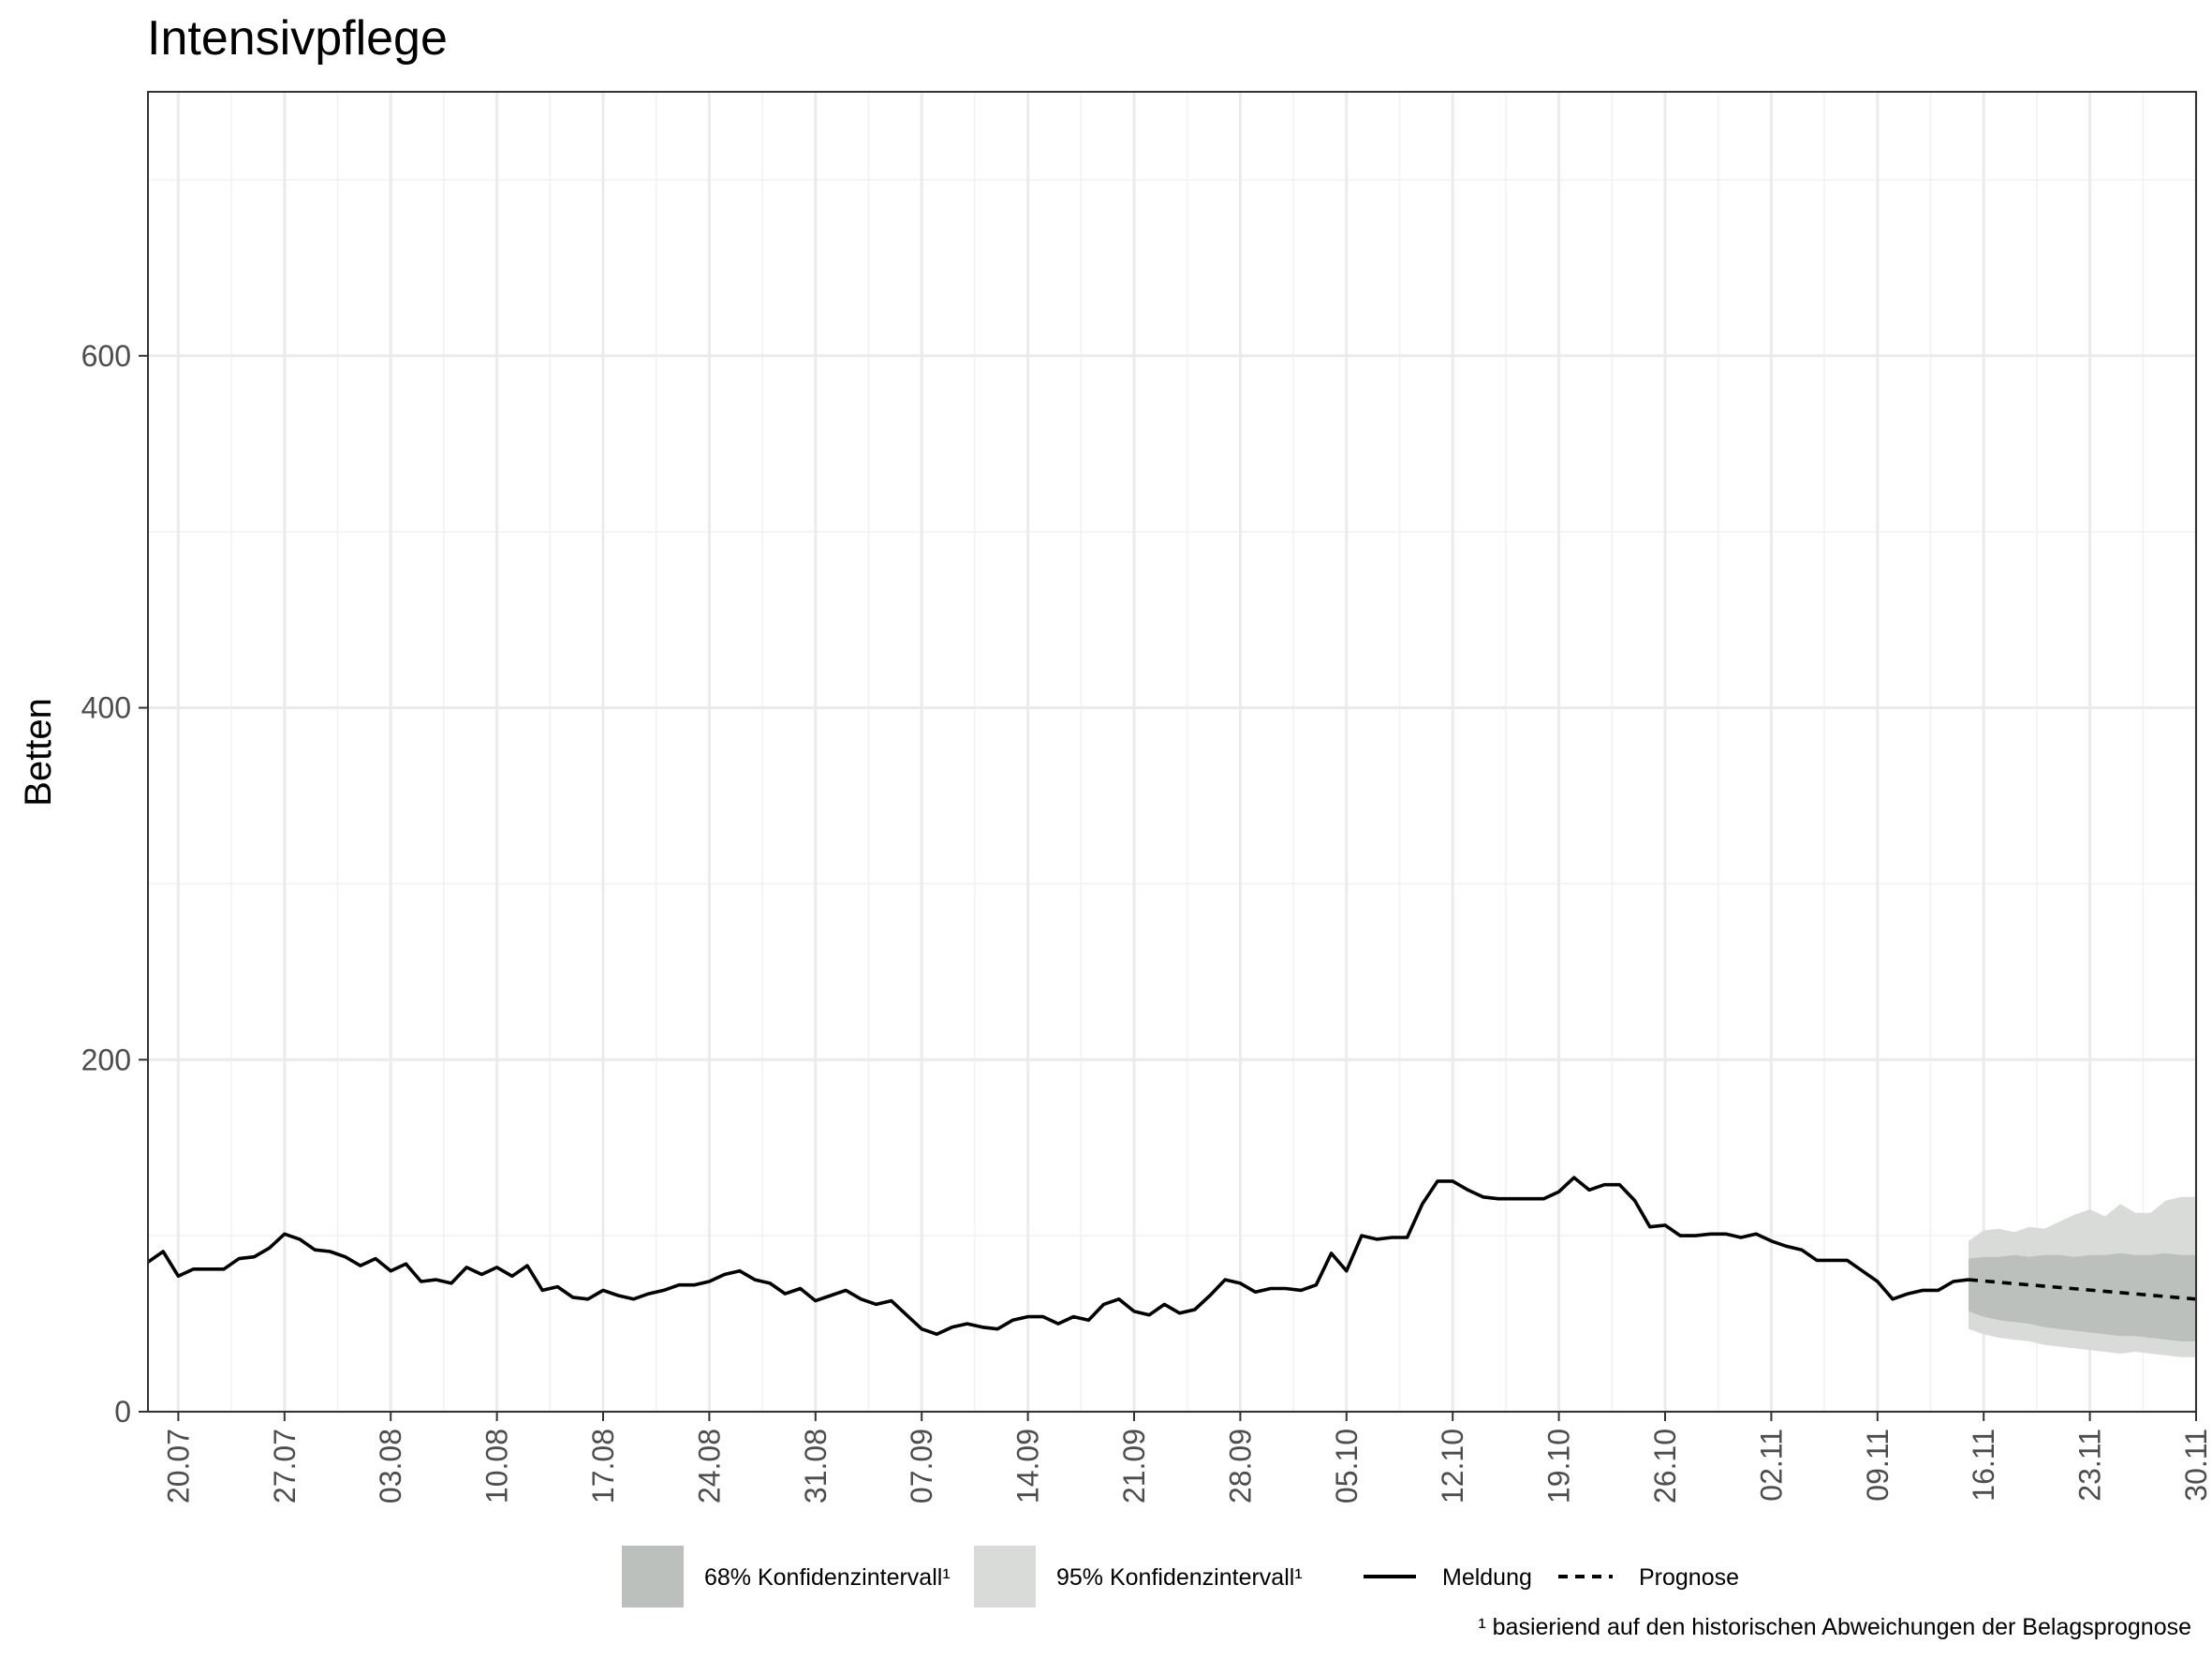 The image size is (2212, 1659). I want to click on y-axis-label: Betten, so click(38, 753).